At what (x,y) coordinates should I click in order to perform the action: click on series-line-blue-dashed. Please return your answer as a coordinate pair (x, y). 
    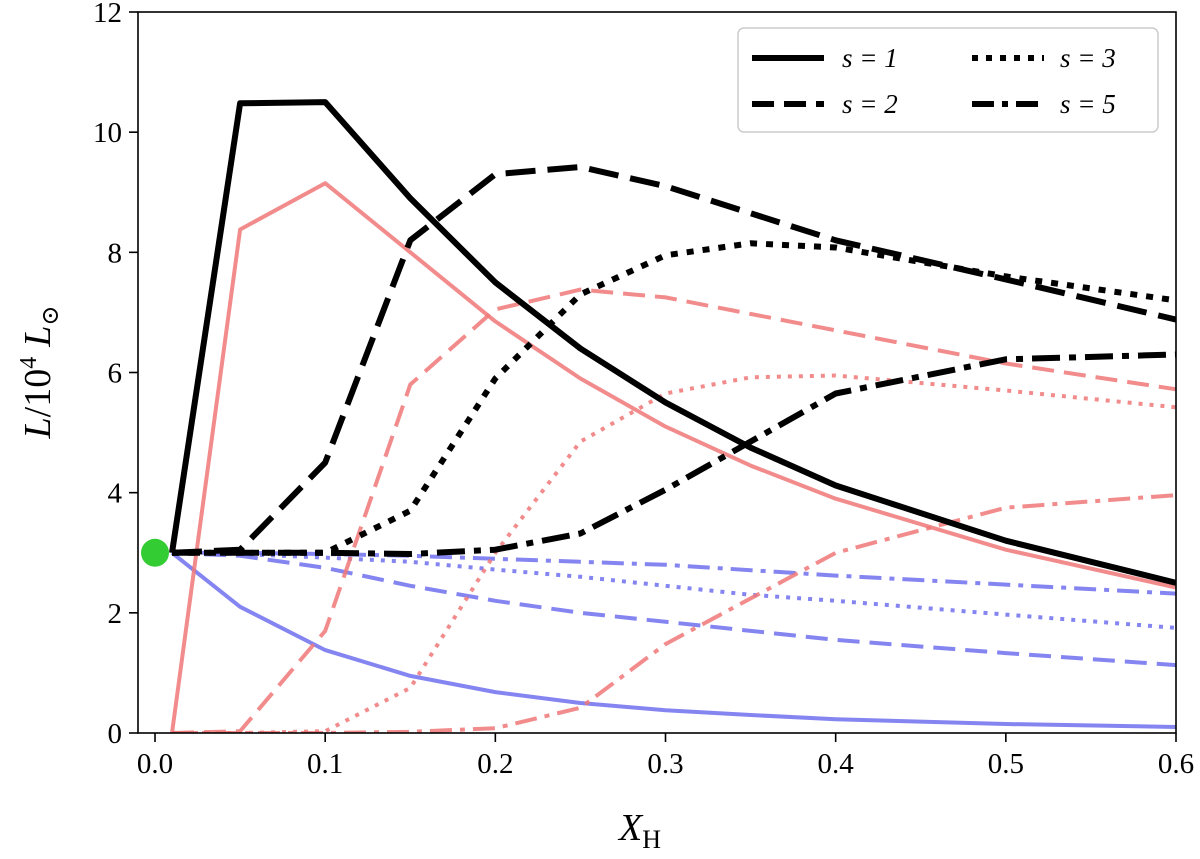
    Looking at the image, I should click on (673, 609).